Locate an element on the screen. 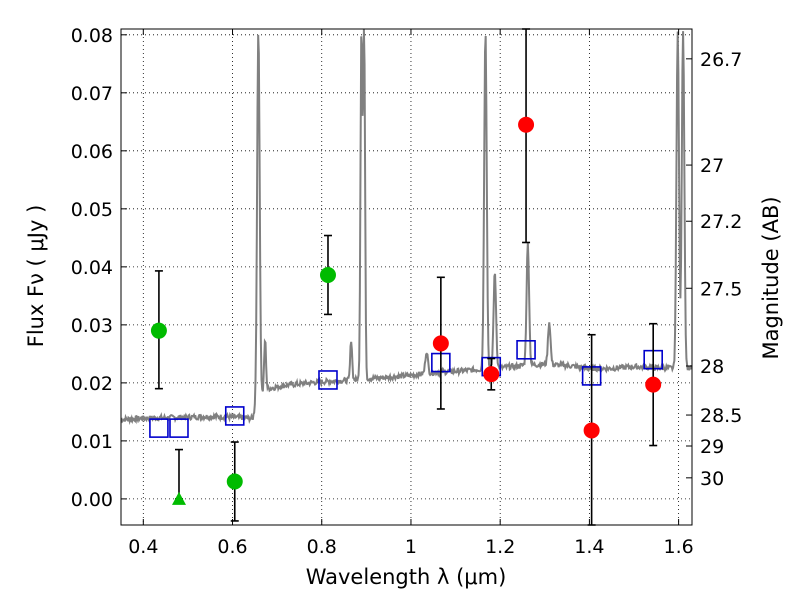 The image size is (800, 600). x-tick-label: 0.8 is located at coordinates (322, 547).